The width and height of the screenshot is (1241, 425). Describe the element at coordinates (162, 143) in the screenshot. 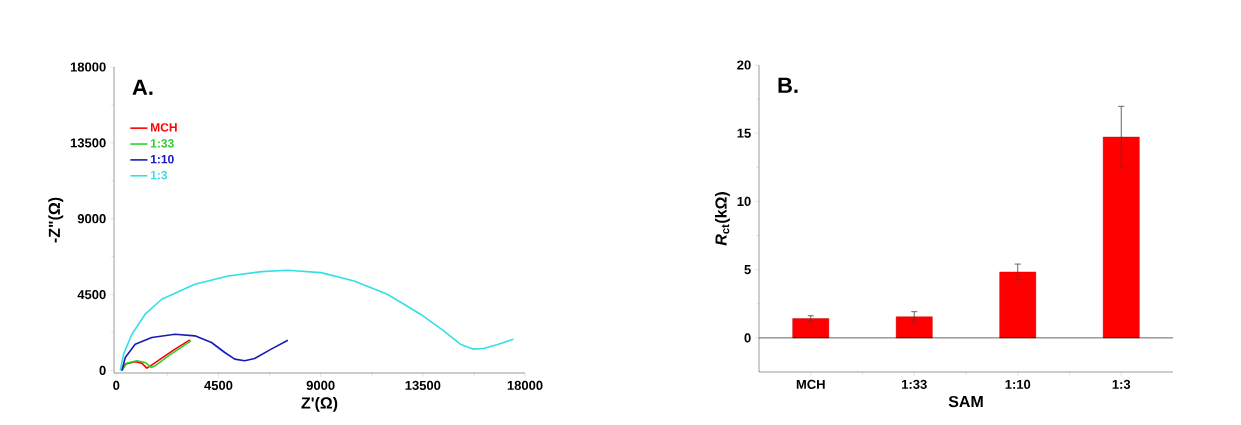

I see `legend-label: 1:33` at that location.